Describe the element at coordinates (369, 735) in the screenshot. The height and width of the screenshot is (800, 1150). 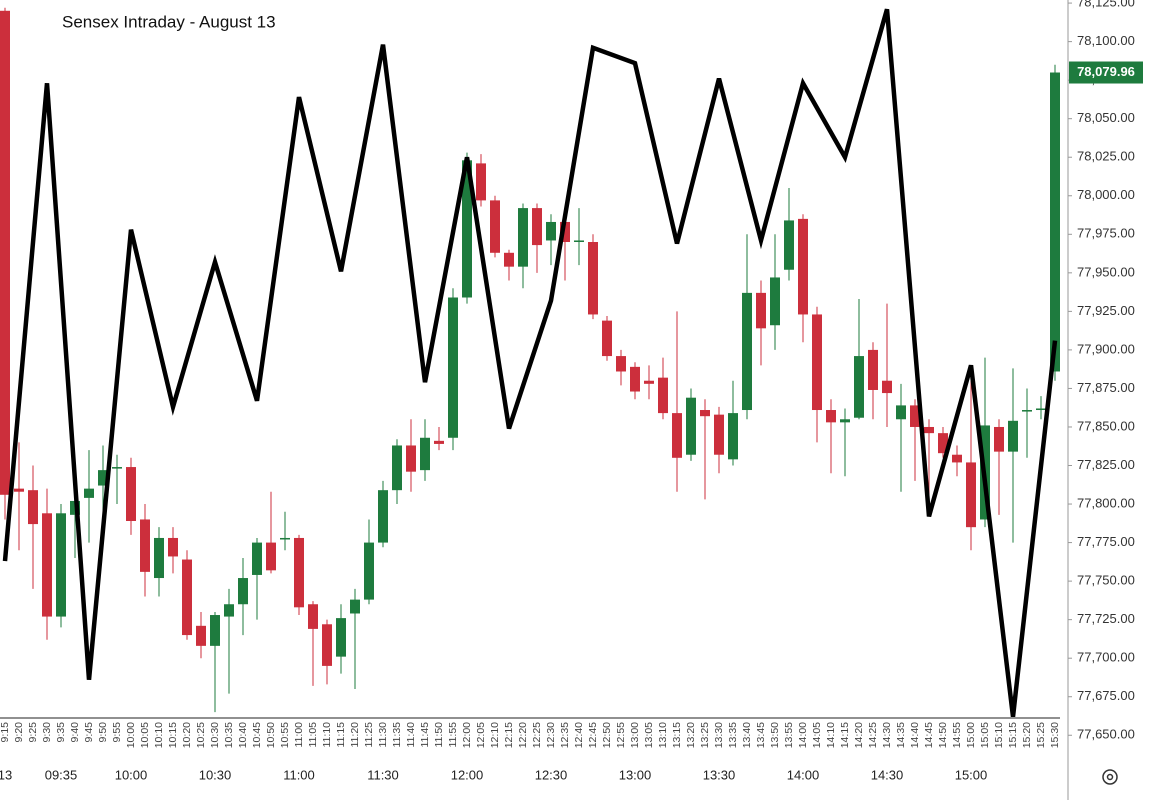
I see `x-tick-label: 11:25` at that location.